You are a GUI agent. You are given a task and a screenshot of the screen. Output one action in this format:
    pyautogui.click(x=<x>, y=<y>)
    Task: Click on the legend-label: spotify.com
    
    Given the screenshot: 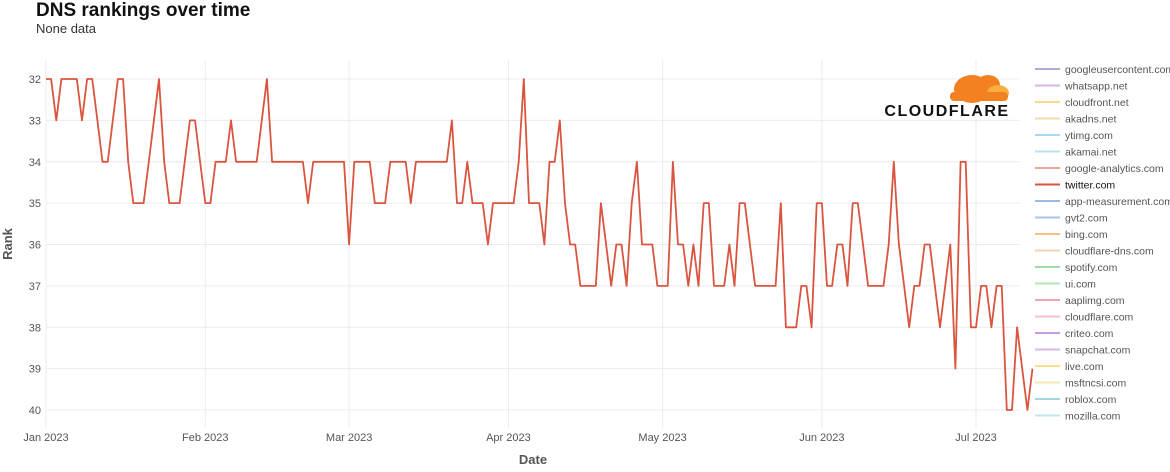 What is the action you would take?
    pyautogui.click(x=1091, y=268)
    